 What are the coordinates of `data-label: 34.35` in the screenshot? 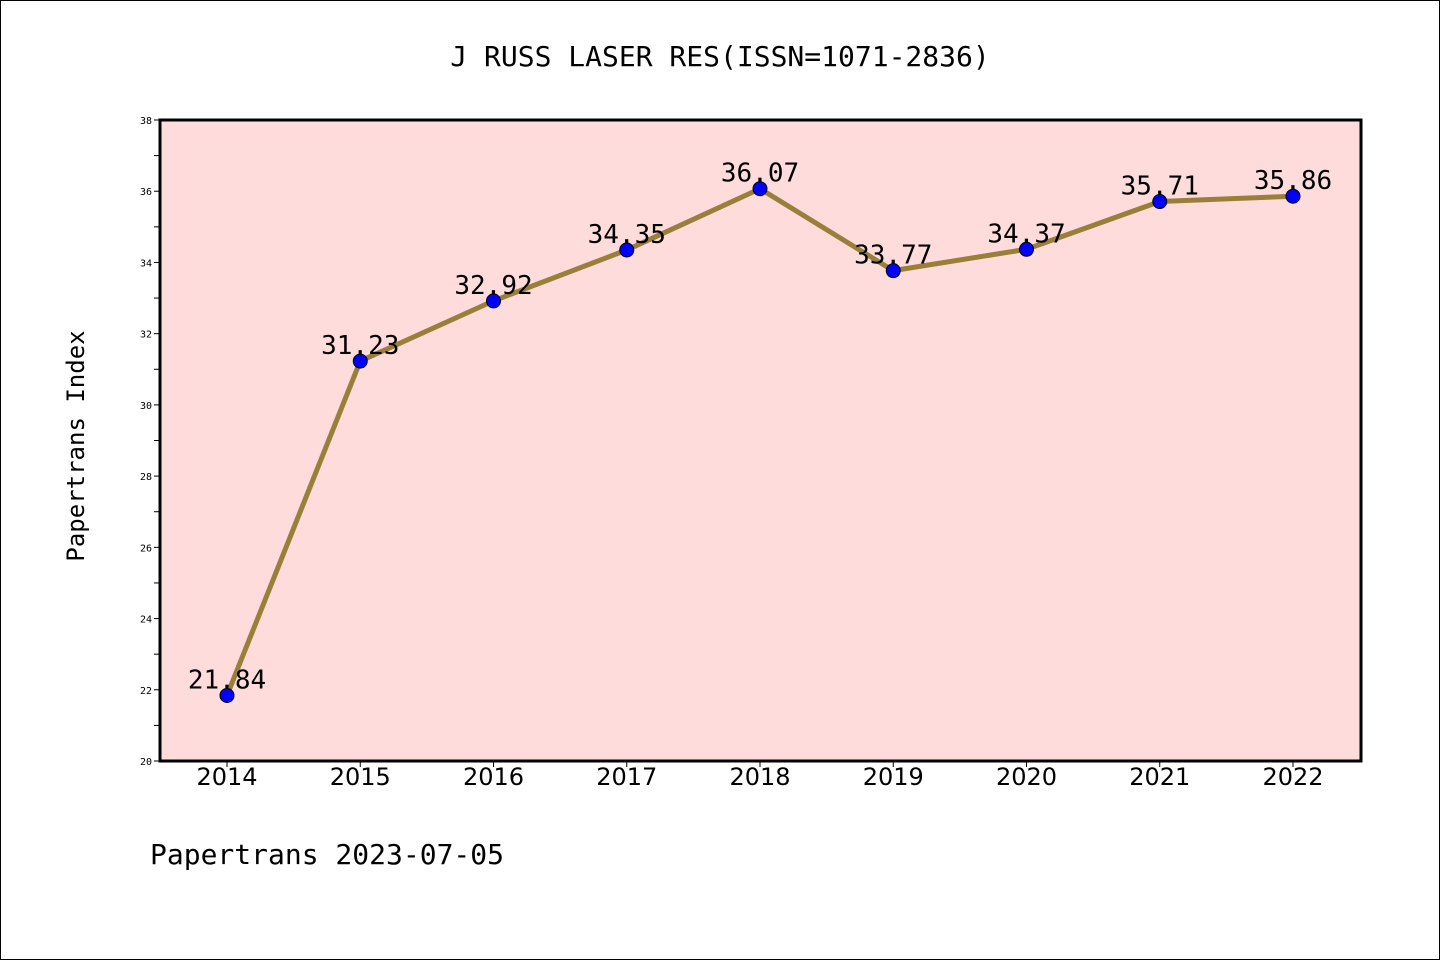 It's located at (627, 235).